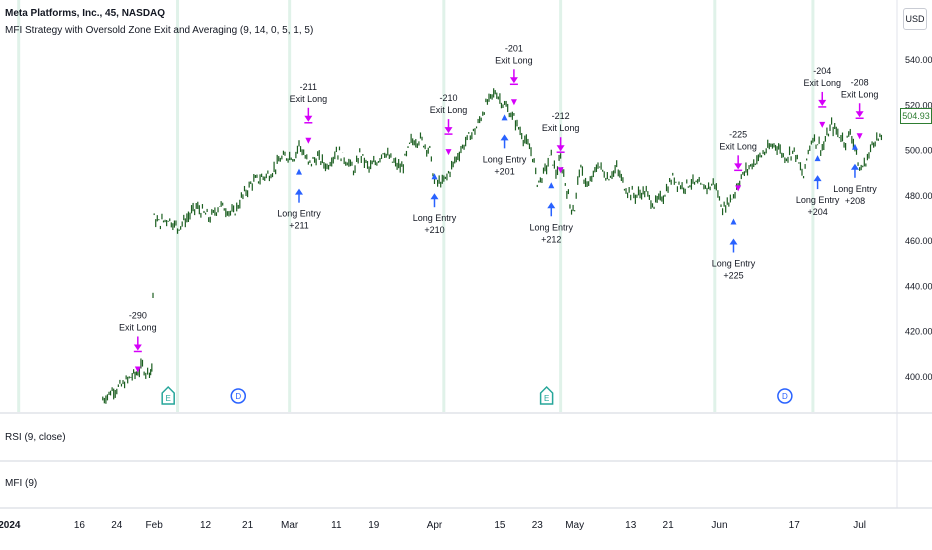  Describe the element at coordinates (434, 230) in the screenshot. I see `entry-value: +210` at that location.